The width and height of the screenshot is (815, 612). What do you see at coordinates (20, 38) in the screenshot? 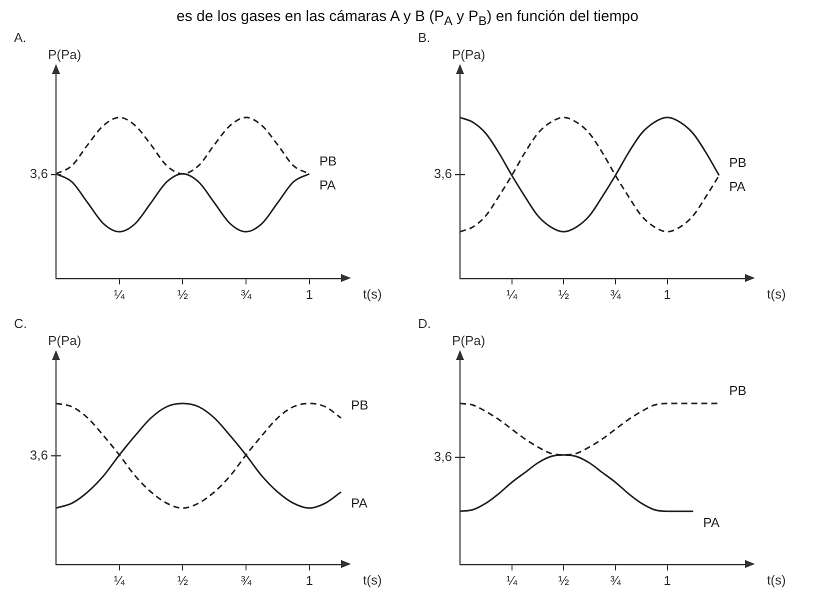
I see `chart-title: A.` at bounding box center [20, 38].